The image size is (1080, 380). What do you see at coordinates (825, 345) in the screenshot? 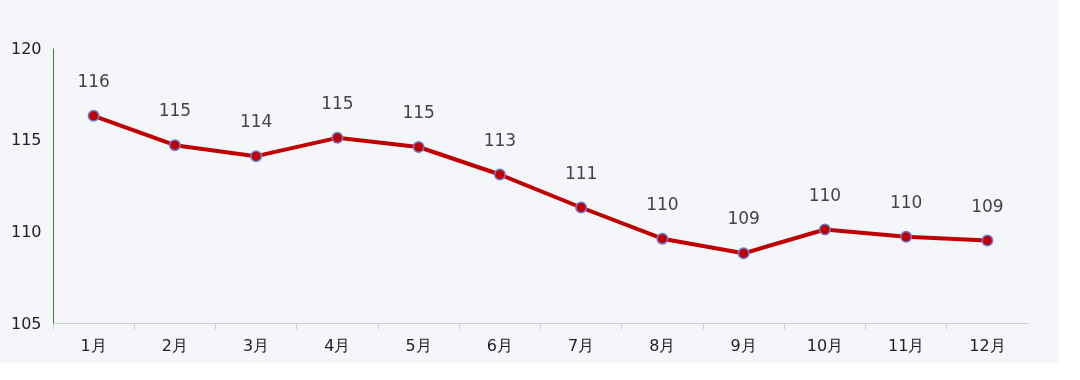
I see `x-tick-label: 10月` at bounding box center [825, 345].